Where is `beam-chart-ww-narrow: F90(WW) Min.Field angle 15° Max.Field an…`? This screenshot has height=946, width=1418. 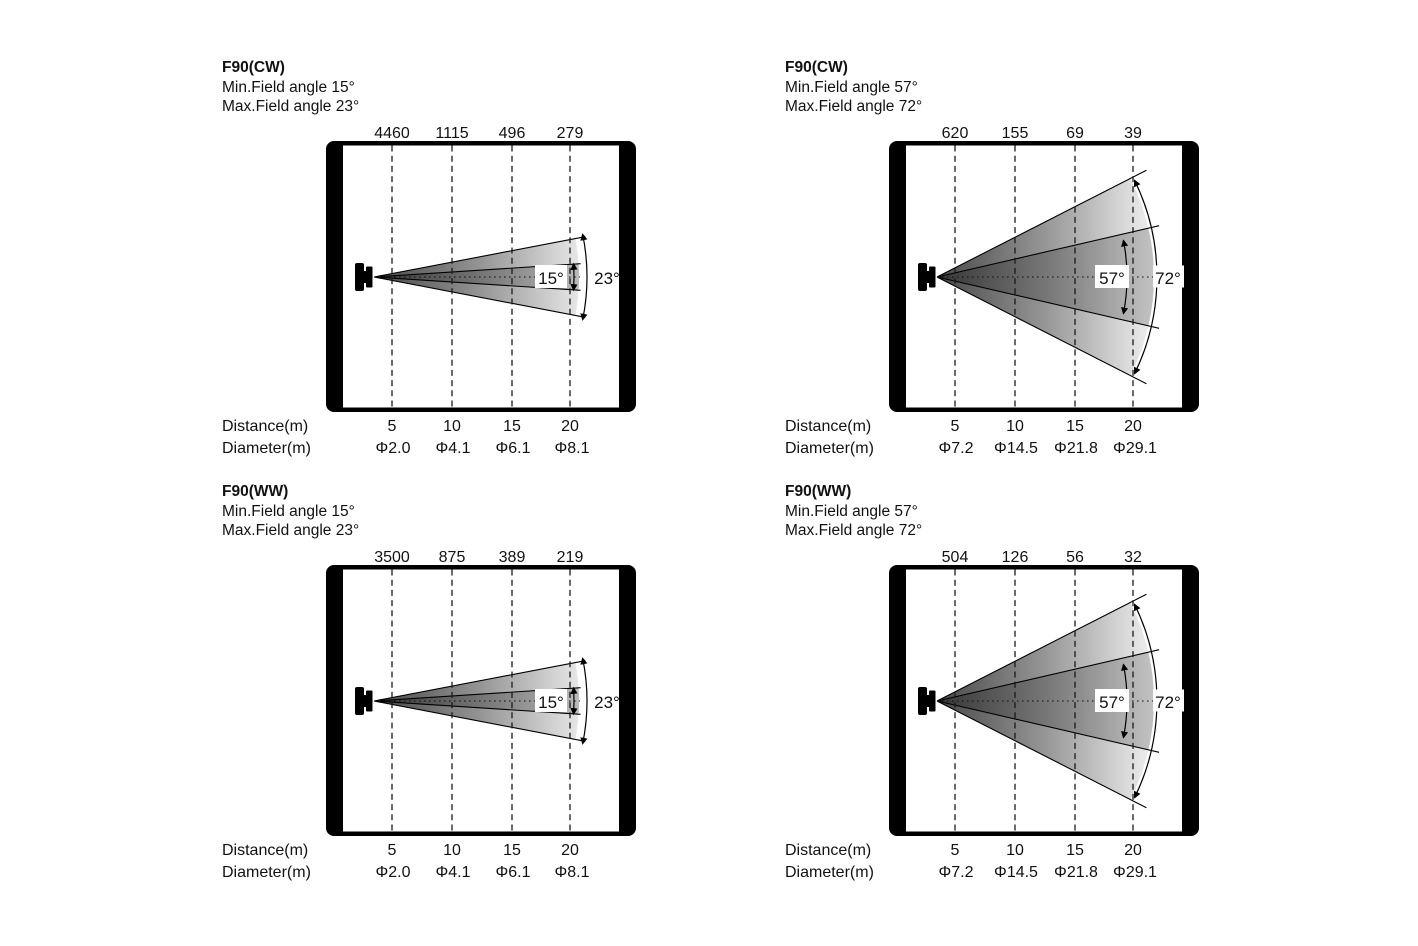
beam-chart-ww-narrow: F90(WW) Min.Field angle 15° Max.Field an… is located at coordinates (433, 682).